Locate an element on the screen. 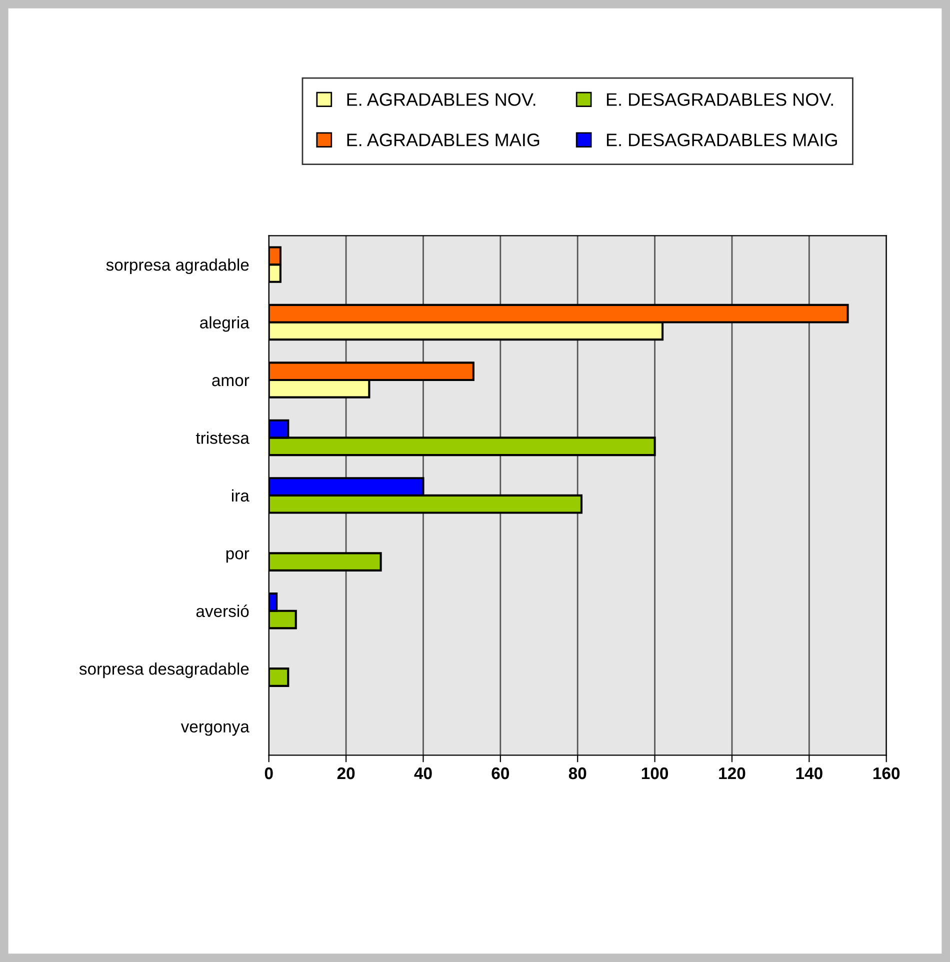 This screenshot has width=950, height=962. x-tick-label: 160 is located at coordinates (886, 773).